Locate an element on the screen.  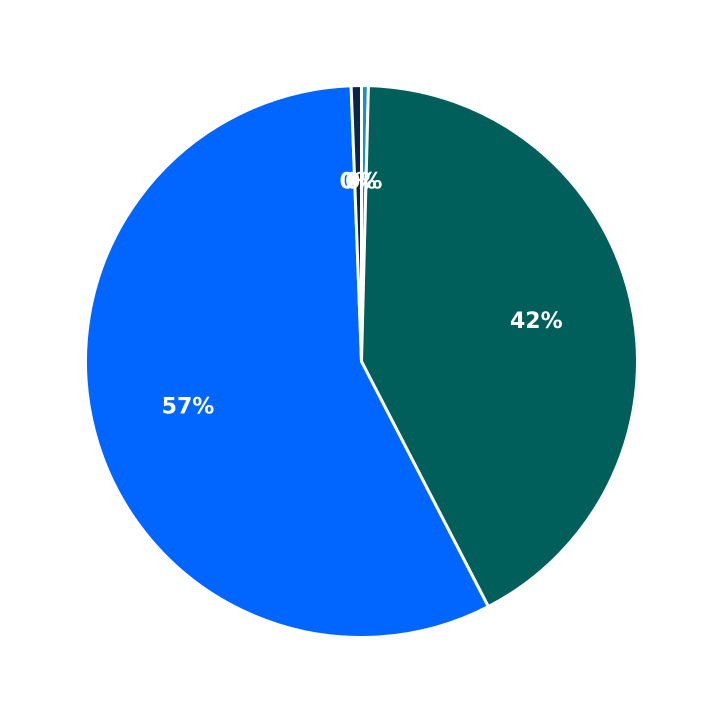
pie-slice-label-1: 42% is located at coordinates (536, 321).